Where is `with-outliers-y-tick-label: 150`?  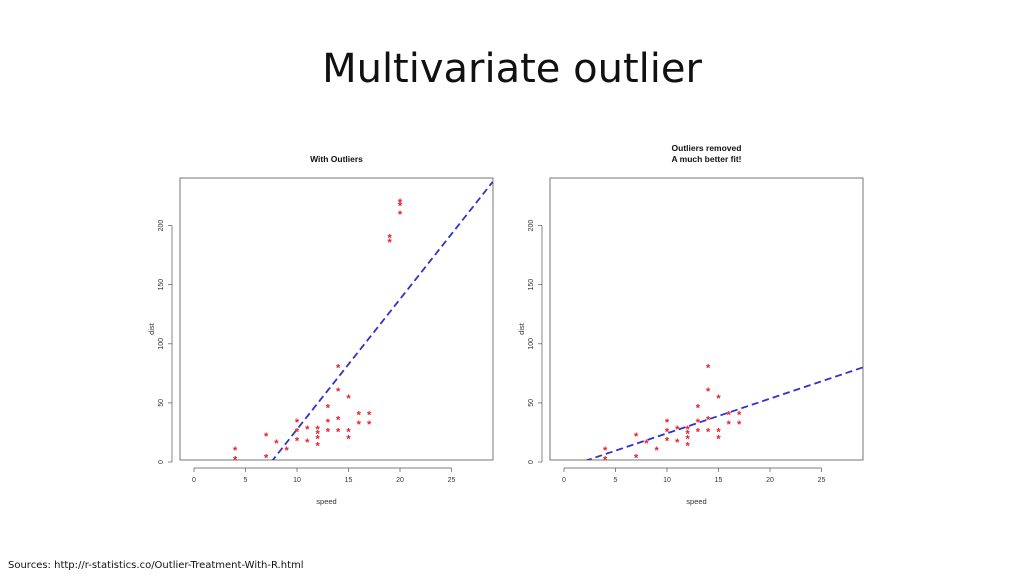 with-outliers-y-tick-label: 150 is located at coordinates (161, 285).